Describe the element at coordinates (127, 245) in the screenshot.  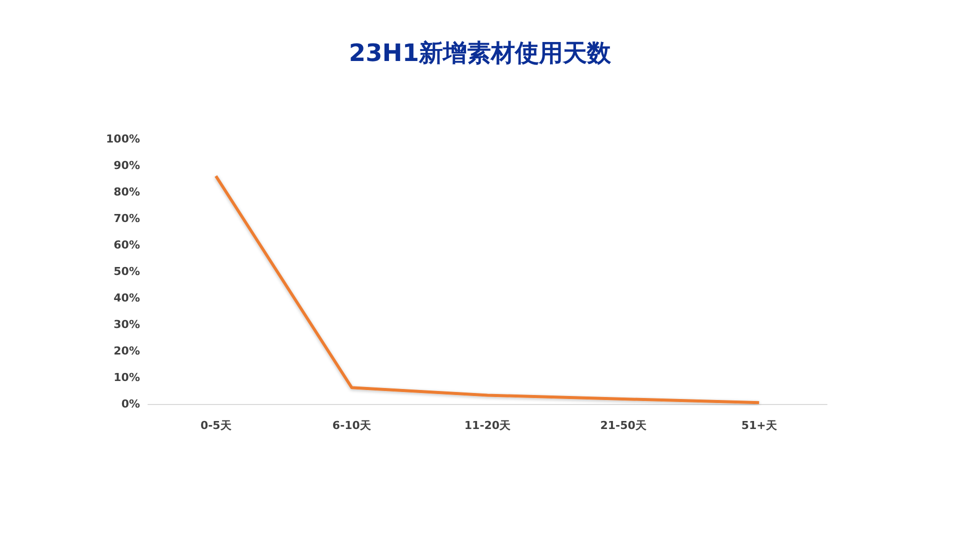
I see `y-tick-label: 60%` at that location.